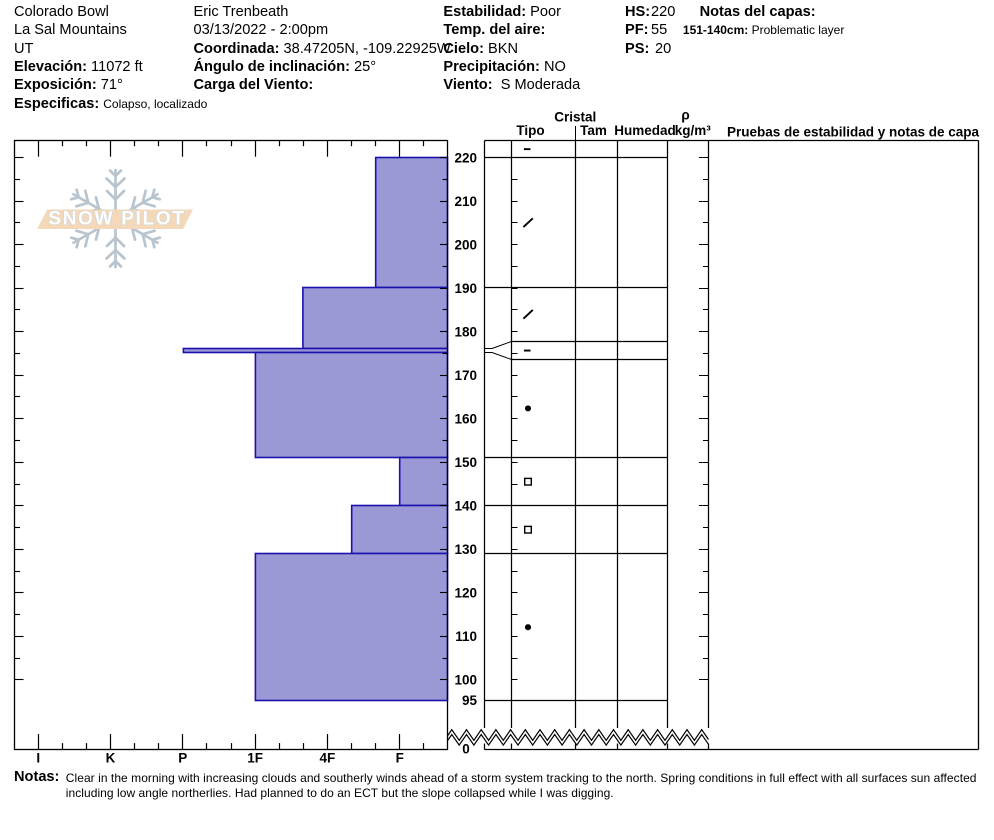 The image size is (994, 840). I want to click on svg-text: 210, so click(465, 201).